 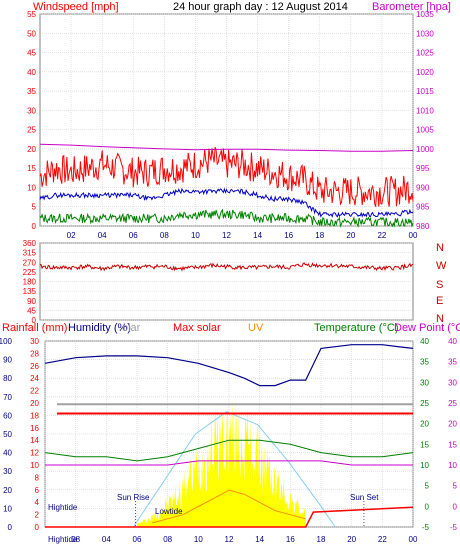 What do you see at coordinates (34, 465) in the screenshot?
I see `rain-y-tick-label: 10` at bounding box center [34, 465].